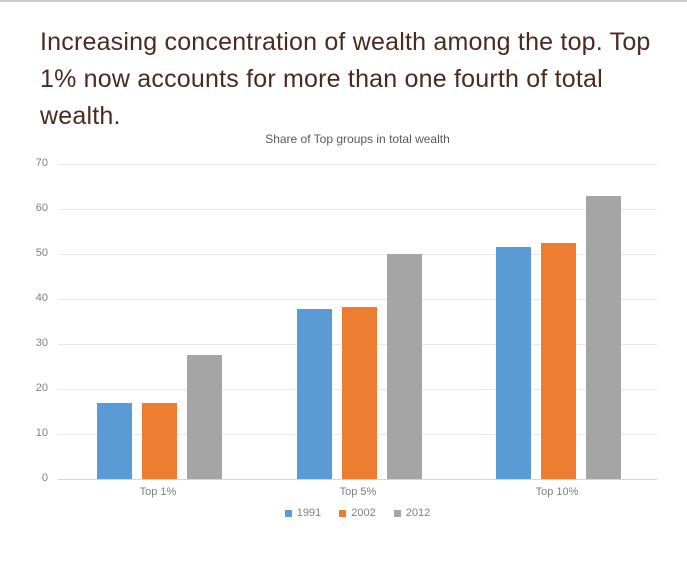  What do you see at coordinates (363, 513) in the screenshot?
I see `legend-label: 2002` at bounding box center [363, 513].